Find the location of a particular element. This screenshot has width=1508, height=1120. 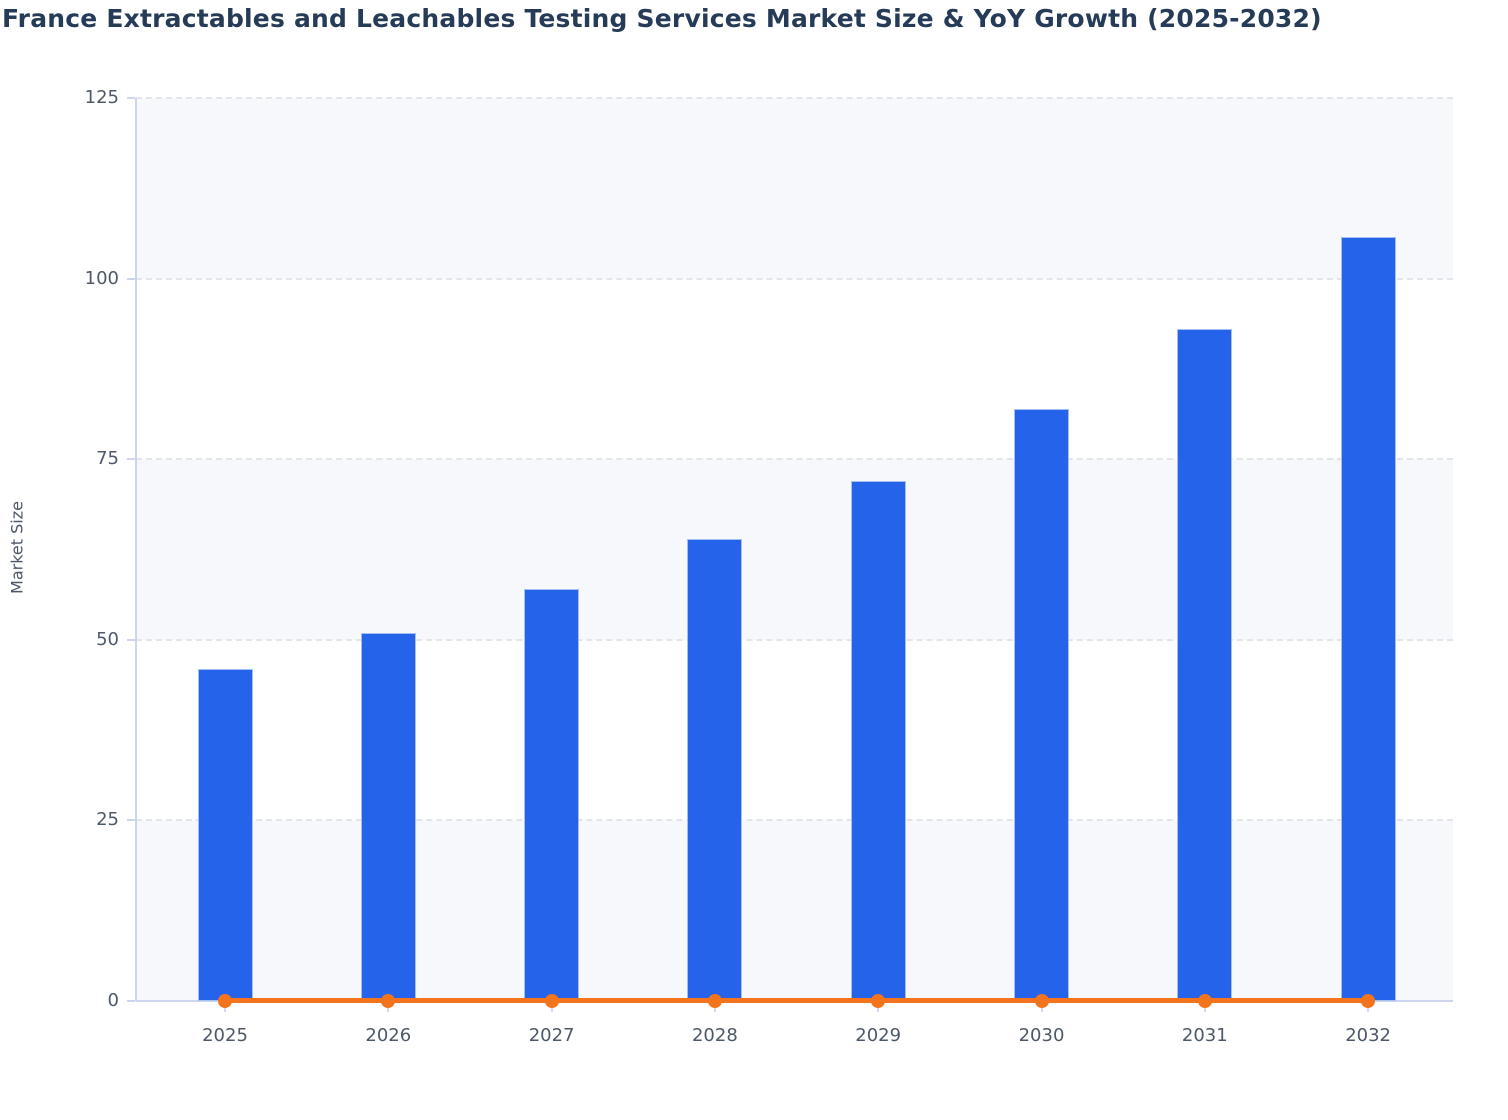

y-tick-label: 25 is located at coordinates (107, 820).